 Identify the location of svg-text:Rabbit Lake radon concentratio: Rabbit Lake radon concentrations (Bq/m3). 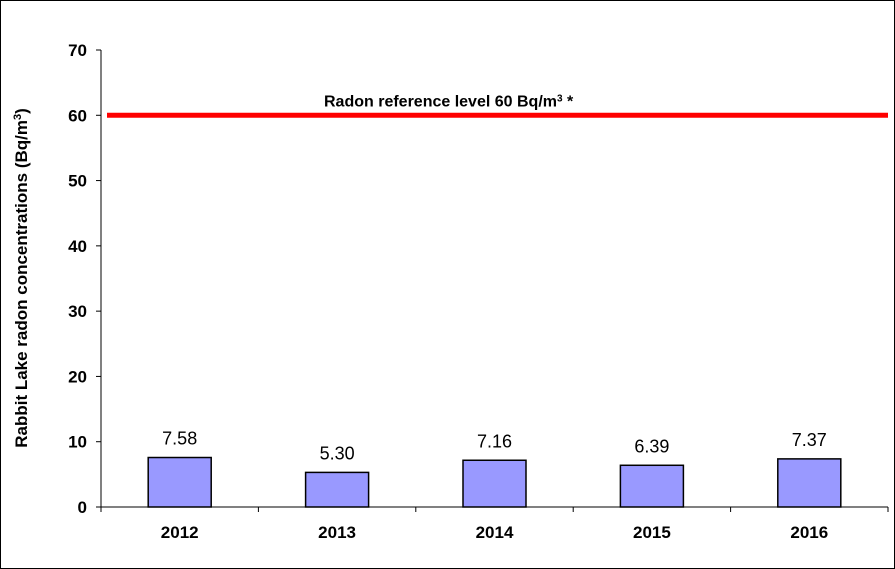
(21, 278).